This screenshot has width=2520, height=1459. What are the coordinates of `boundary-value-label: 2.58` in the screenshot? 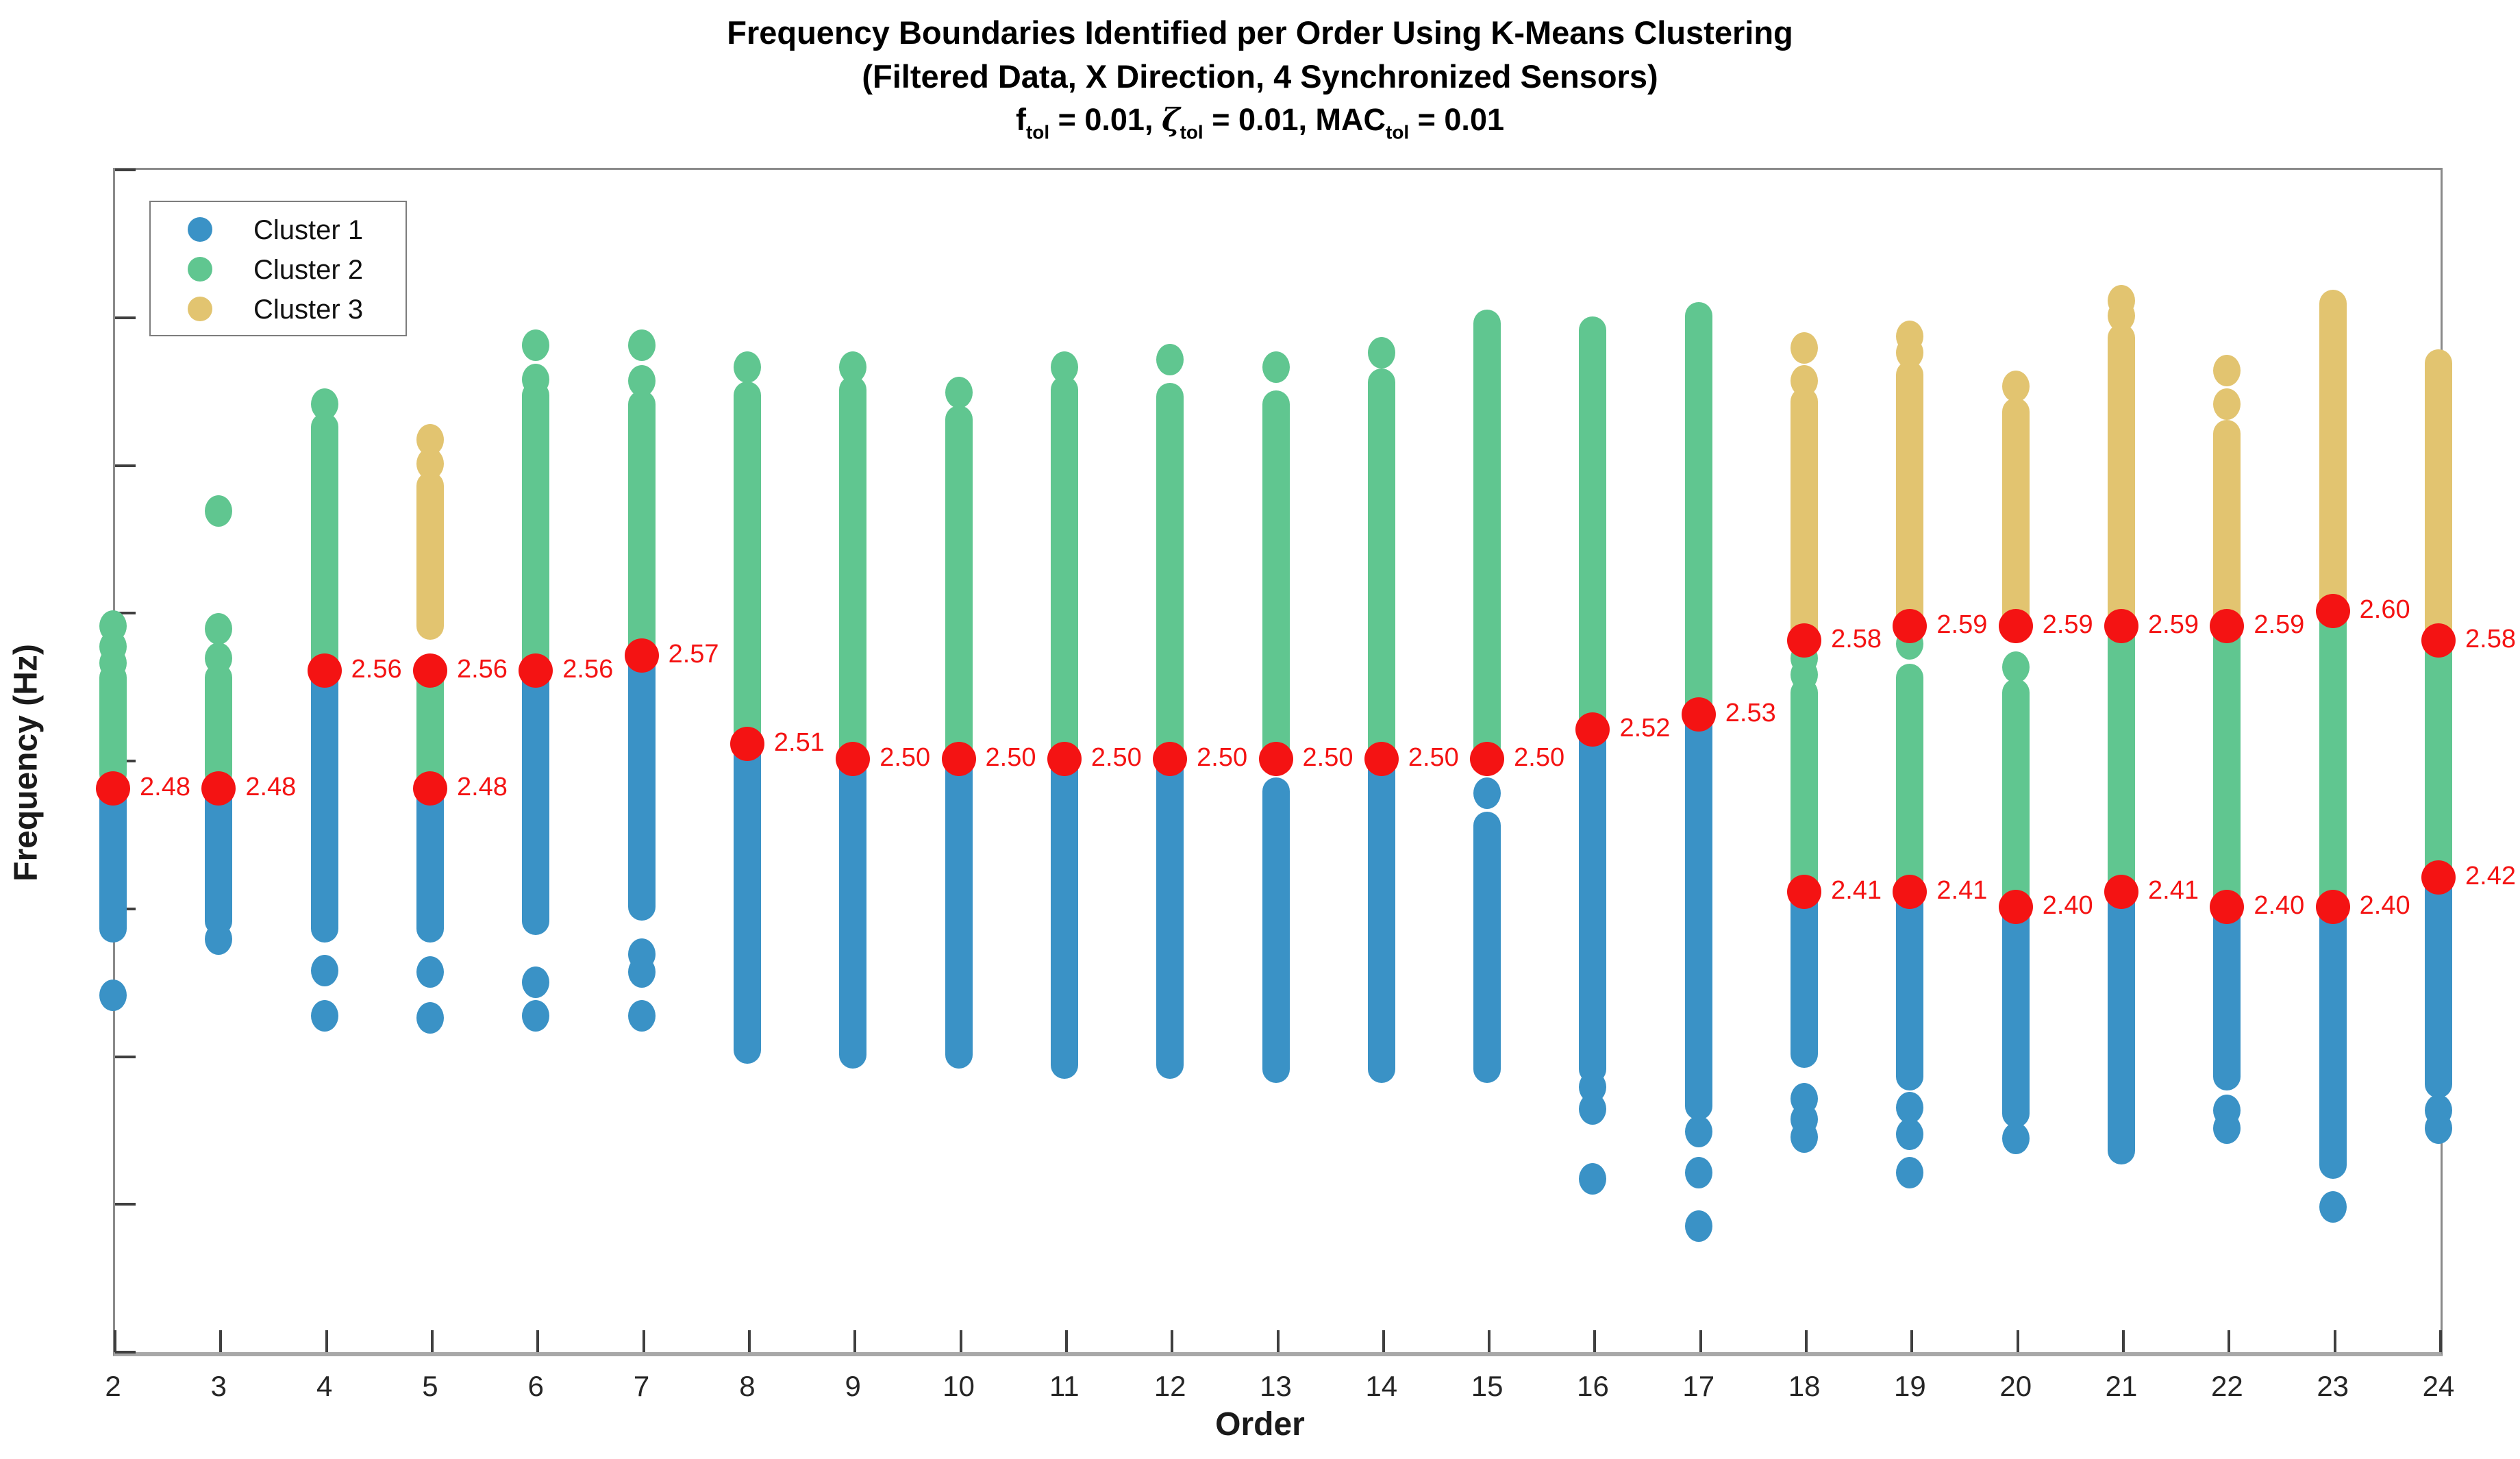 It's located at (2490, 639).